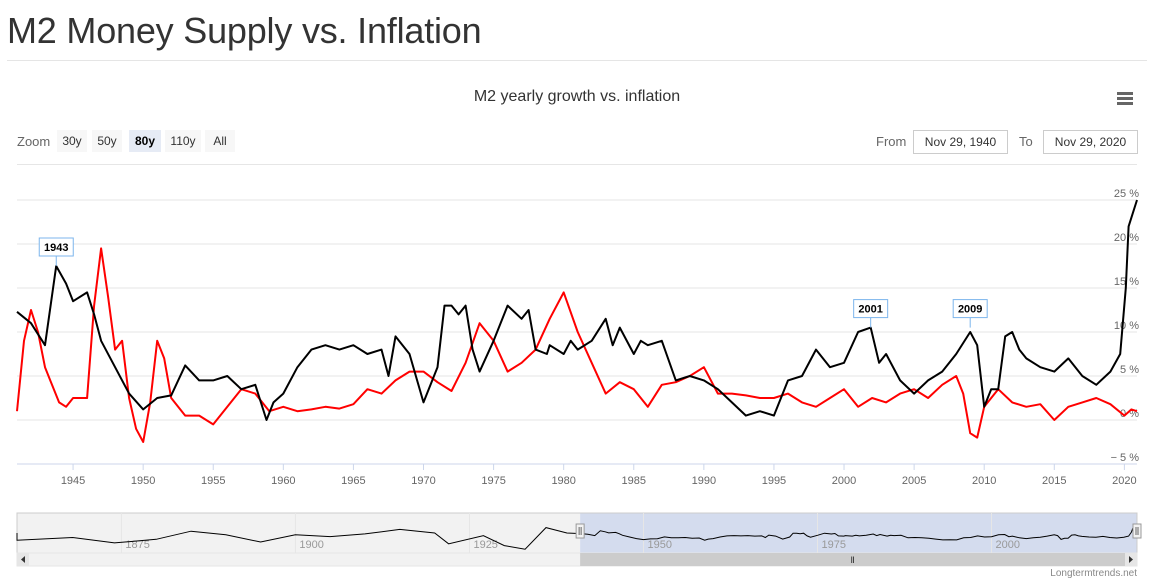  I want to click on x-tick-label: 1960, so click(283, 481).